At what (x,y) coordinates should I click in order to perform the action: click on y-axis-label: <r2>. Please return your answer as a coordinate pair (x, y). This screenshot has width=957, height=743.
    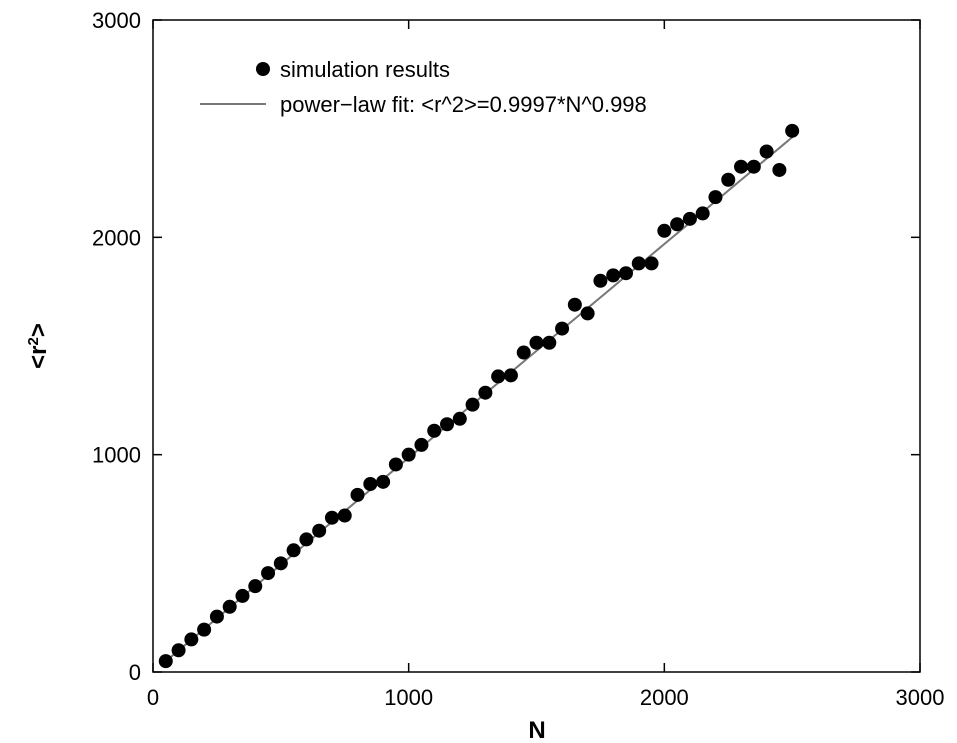
    Looking at the image, I should click on (39, 346).